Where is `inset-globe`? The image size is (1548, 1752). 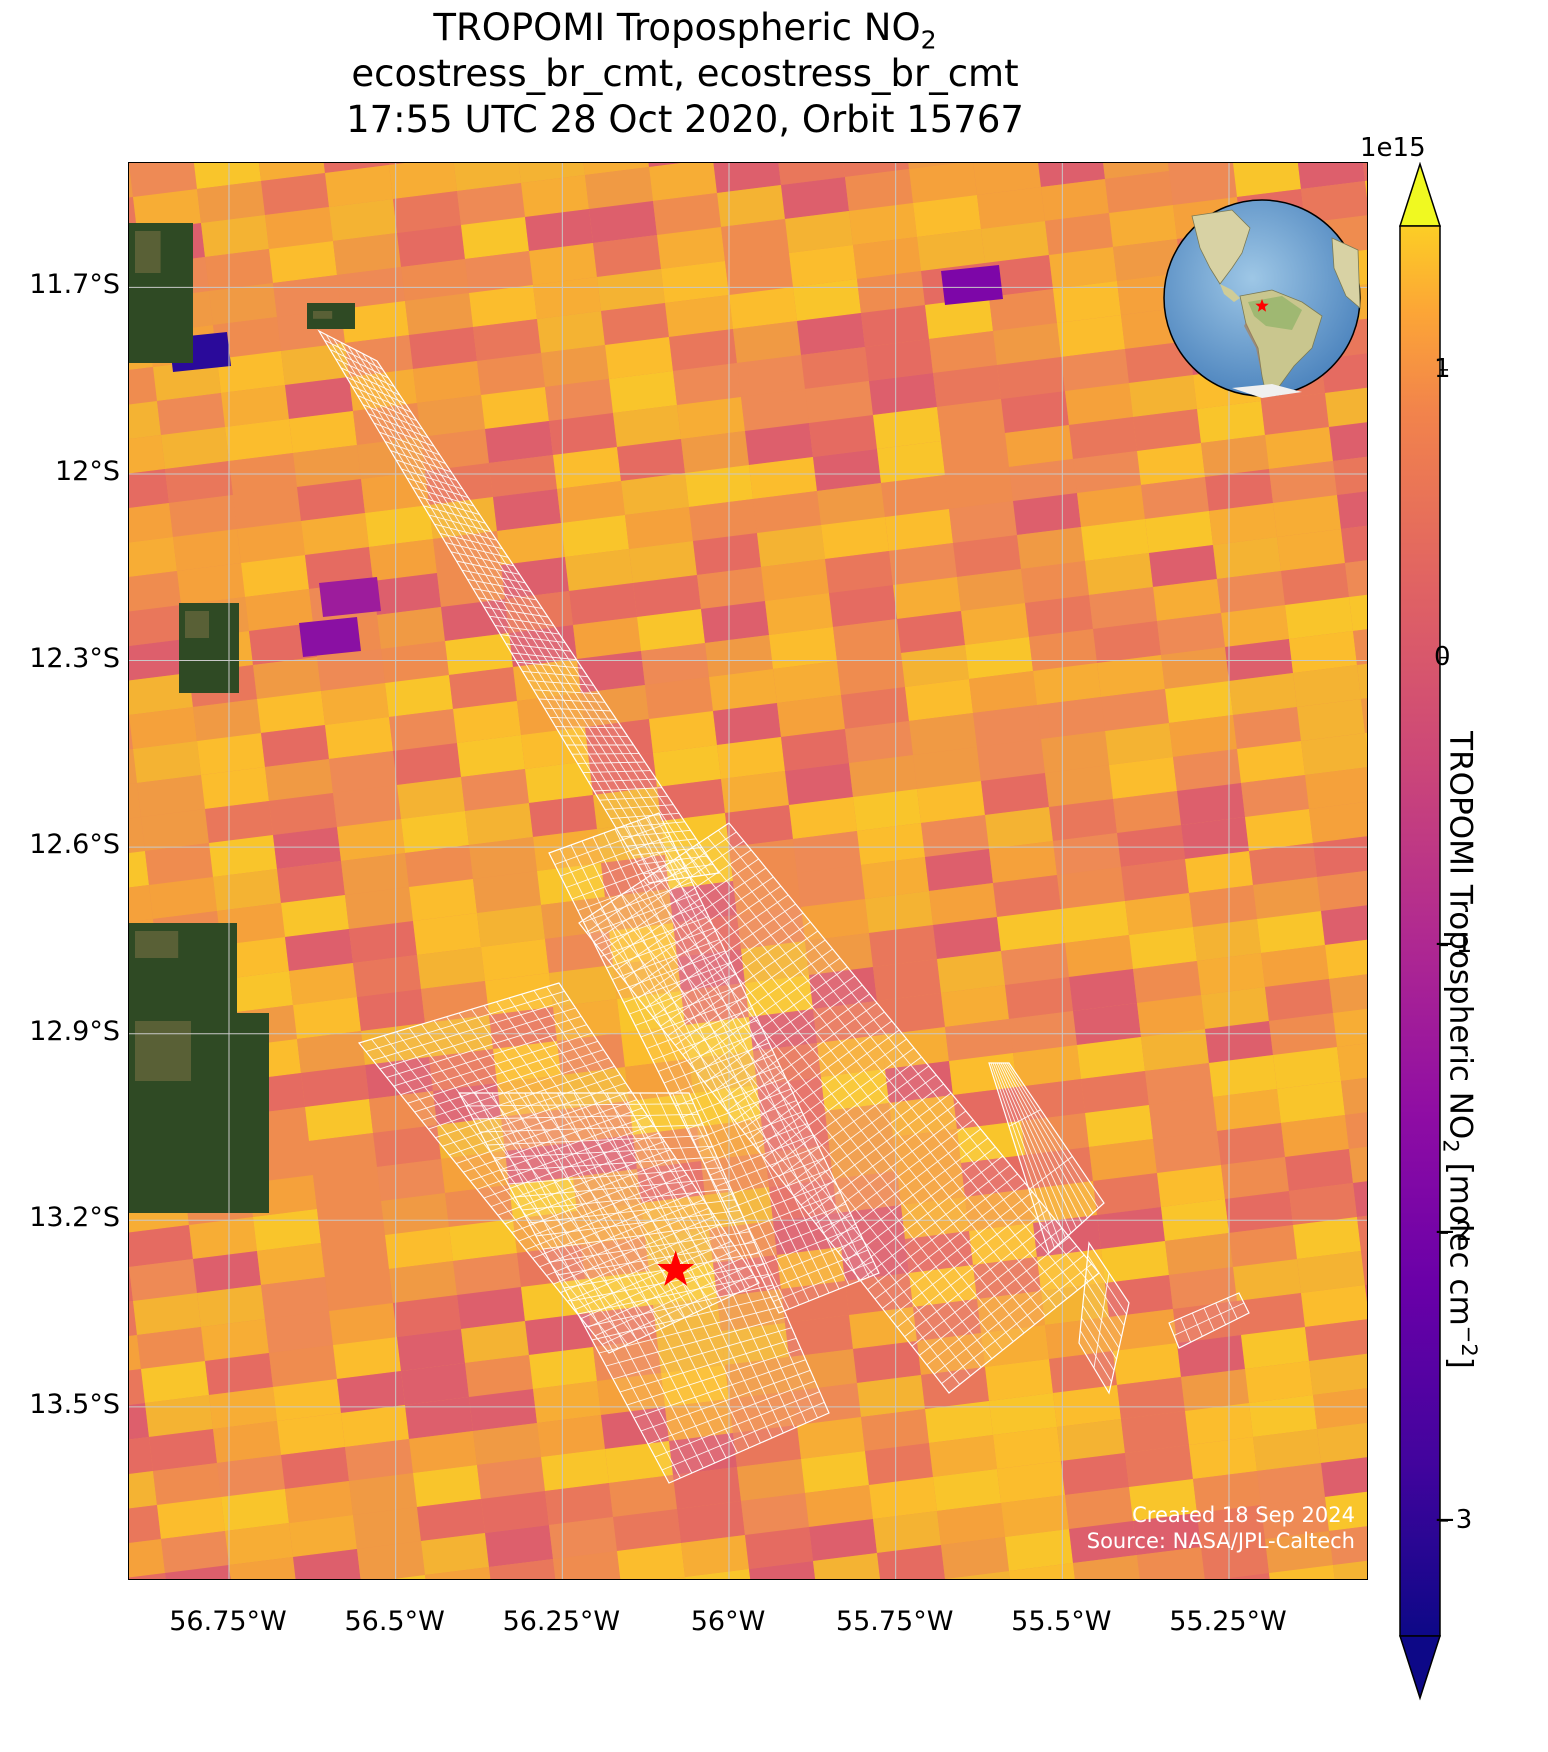 inset-globe is located at coordinates (1262, 298).